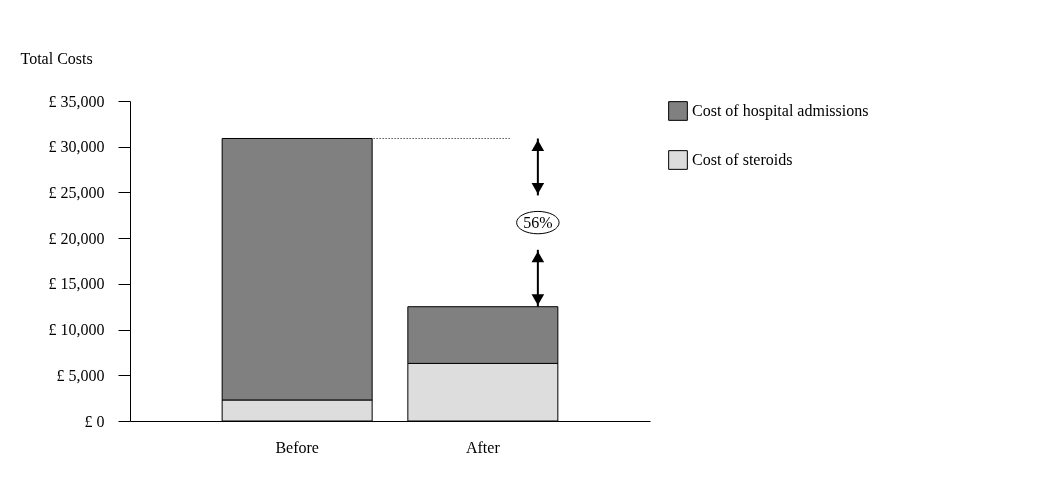 The width and height of the screenshot is (1038, 488). Describe the element at coordinates (742, 159) in the screenshot. I see `legend-label: Cost of steroids` at that location.